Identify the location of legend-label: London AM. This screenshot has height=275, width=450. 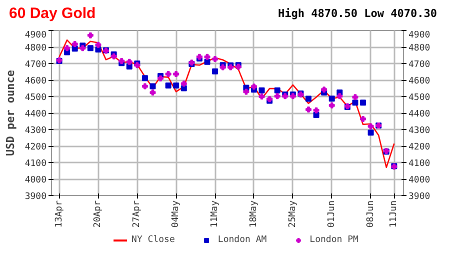
(242, 240).